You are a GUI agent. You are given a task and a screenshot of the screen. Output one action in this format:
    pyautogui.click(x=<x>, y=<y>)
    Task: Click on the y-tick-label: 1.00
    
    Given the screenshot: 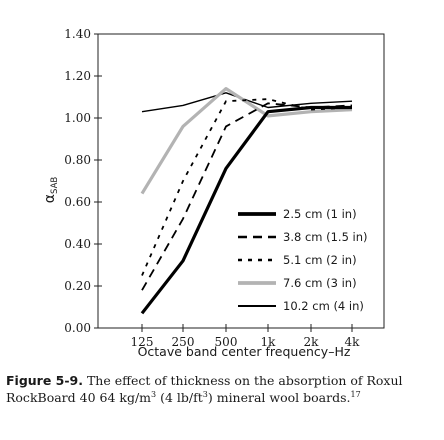 What is the action you would take?
    pyautogui.click(x=77, y=118)
    